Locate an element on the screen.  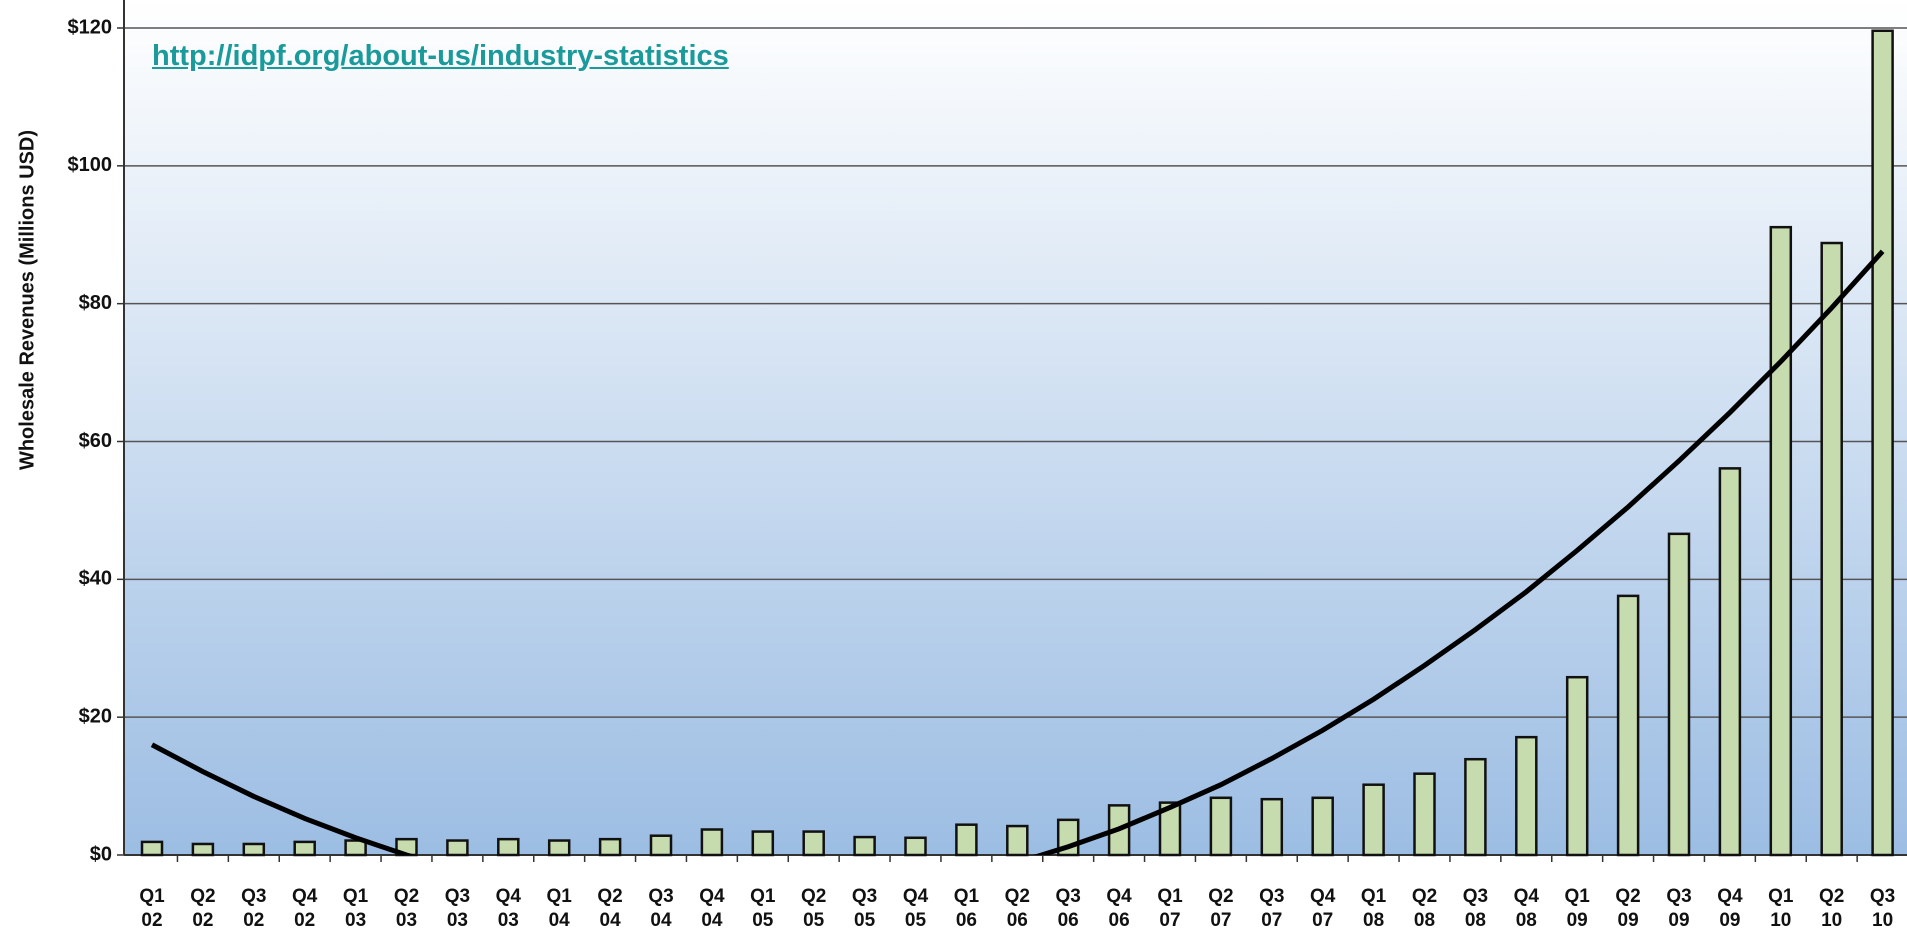
x-tick-label: Q3 04 is located at coordinates (661, 908).